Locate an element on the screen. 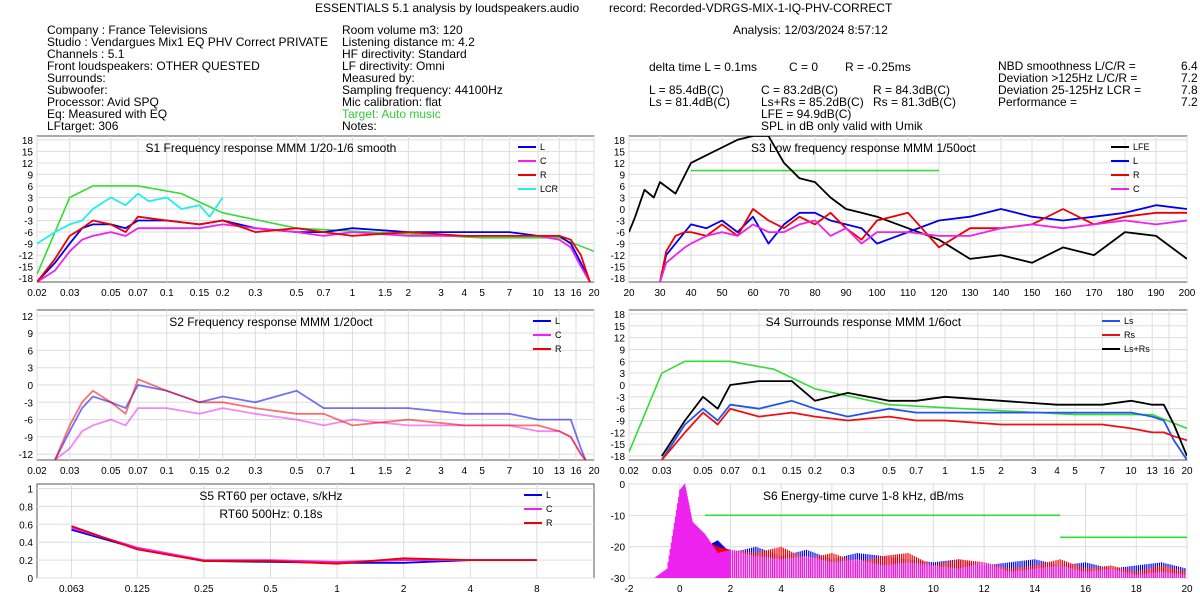  s5-subtitle: RT60 500Hz: 0.18s is located at coordinates (270, 514).